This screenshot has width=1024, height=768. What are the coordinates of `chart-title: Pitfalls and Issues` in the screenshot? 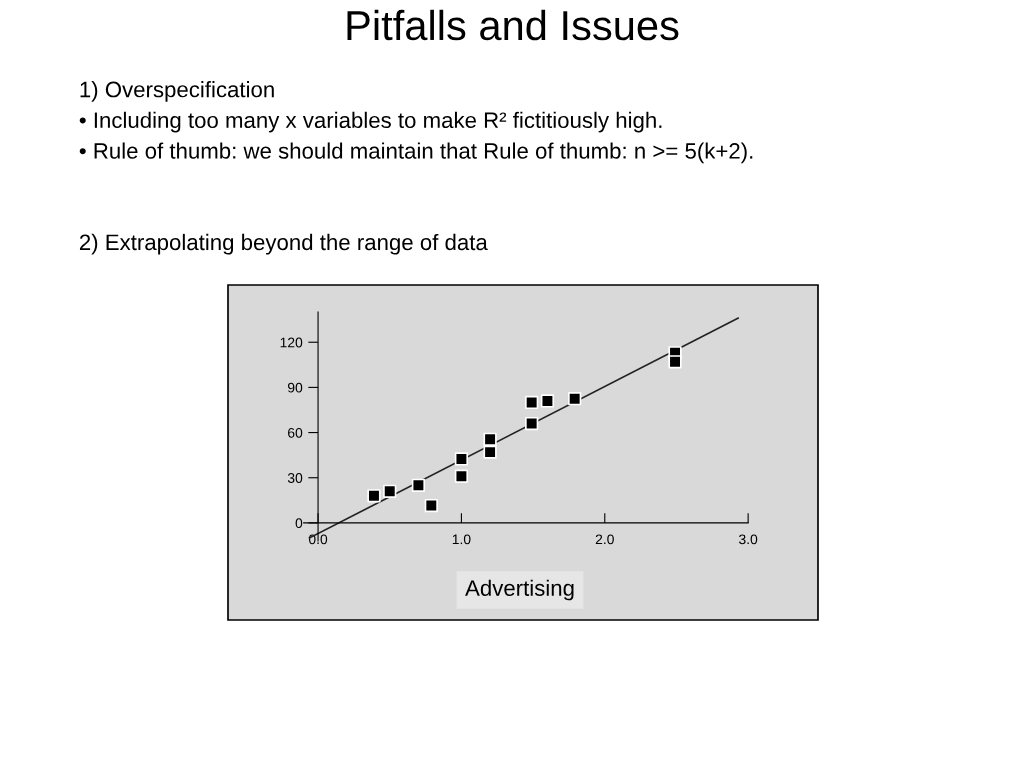 It's located at (513, 25).